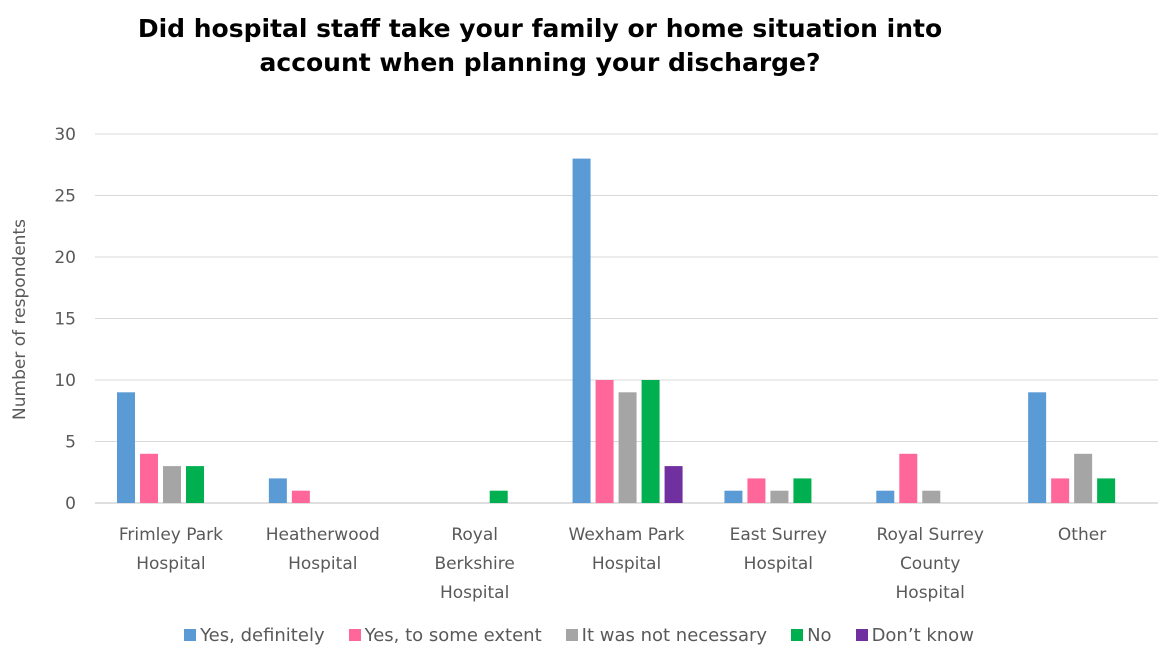 The width and height of the screenshot is (1158, 652). Describe the element at coordinates (627, 535) in the screenshot. I see `x-tick-label: Wexham Park` at that location.